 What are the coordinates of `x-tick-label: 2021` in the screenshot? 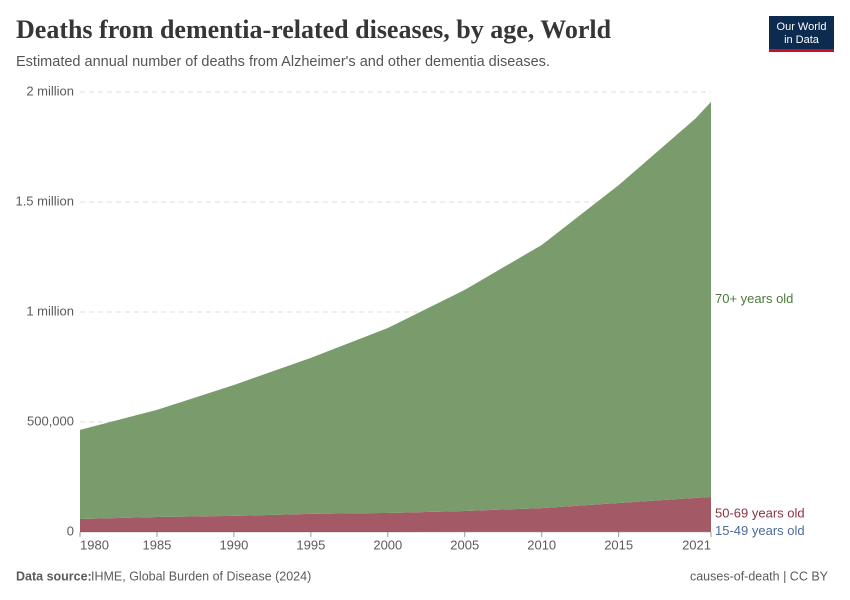 It's located at (696, 544).